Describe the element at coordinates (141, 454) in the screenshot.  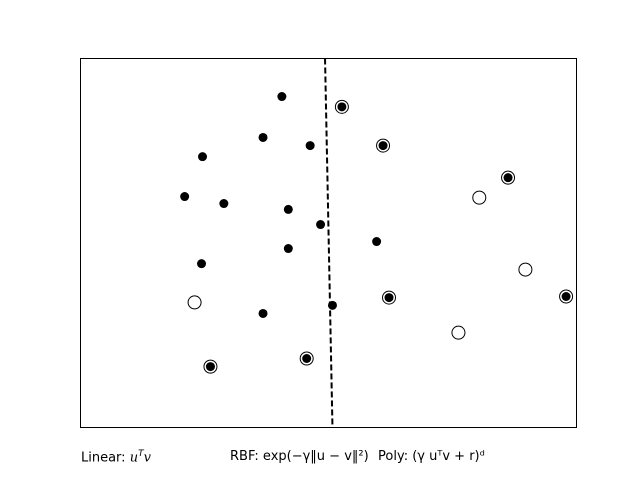
I see `caption-linear-sup: T` at that location.